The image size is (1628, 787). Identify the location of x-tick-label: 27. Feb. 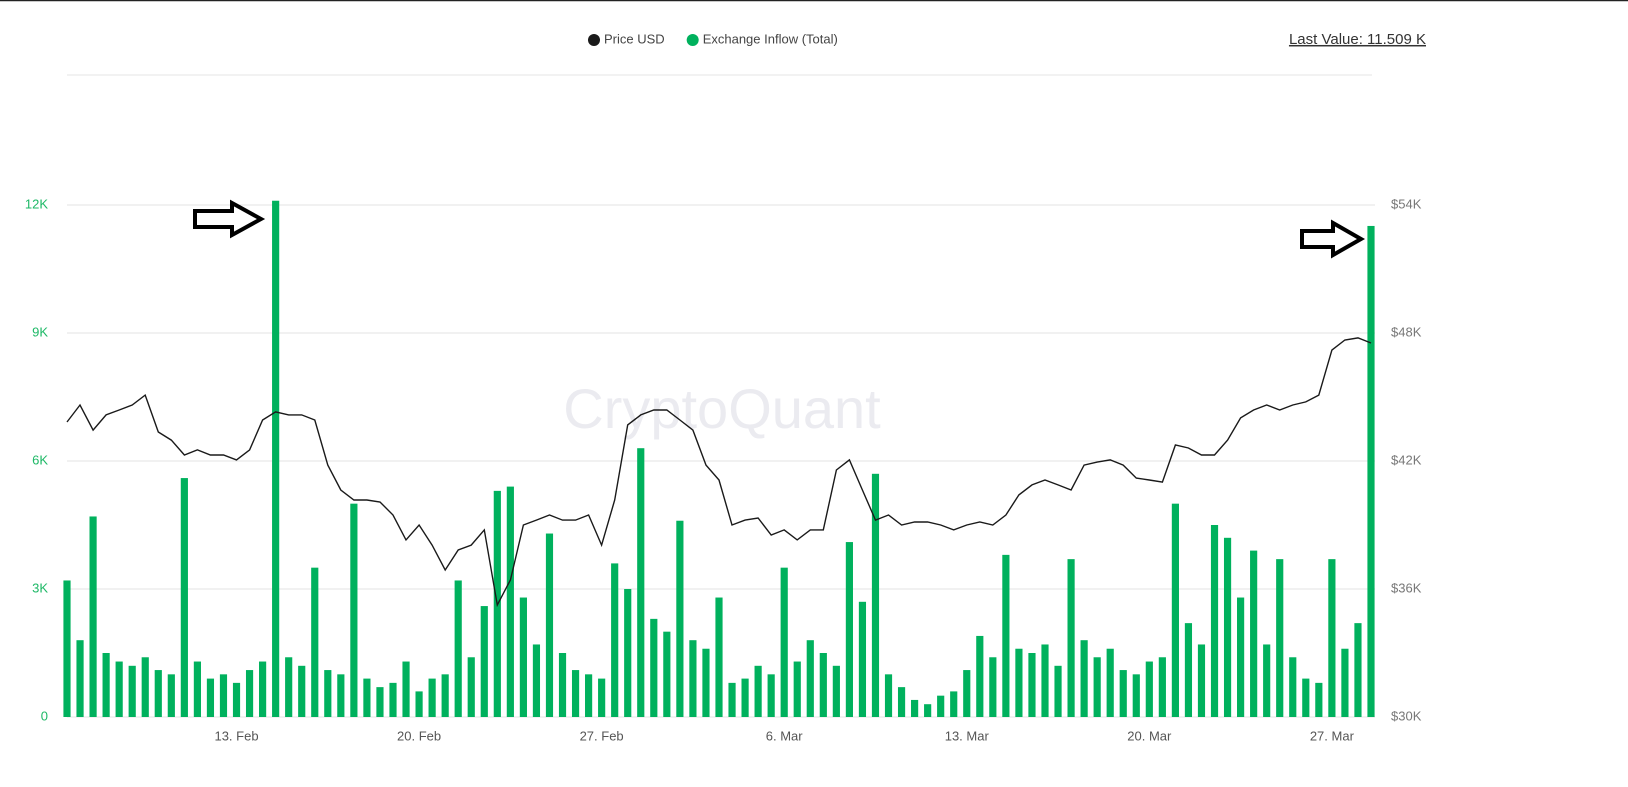
(602, 735).